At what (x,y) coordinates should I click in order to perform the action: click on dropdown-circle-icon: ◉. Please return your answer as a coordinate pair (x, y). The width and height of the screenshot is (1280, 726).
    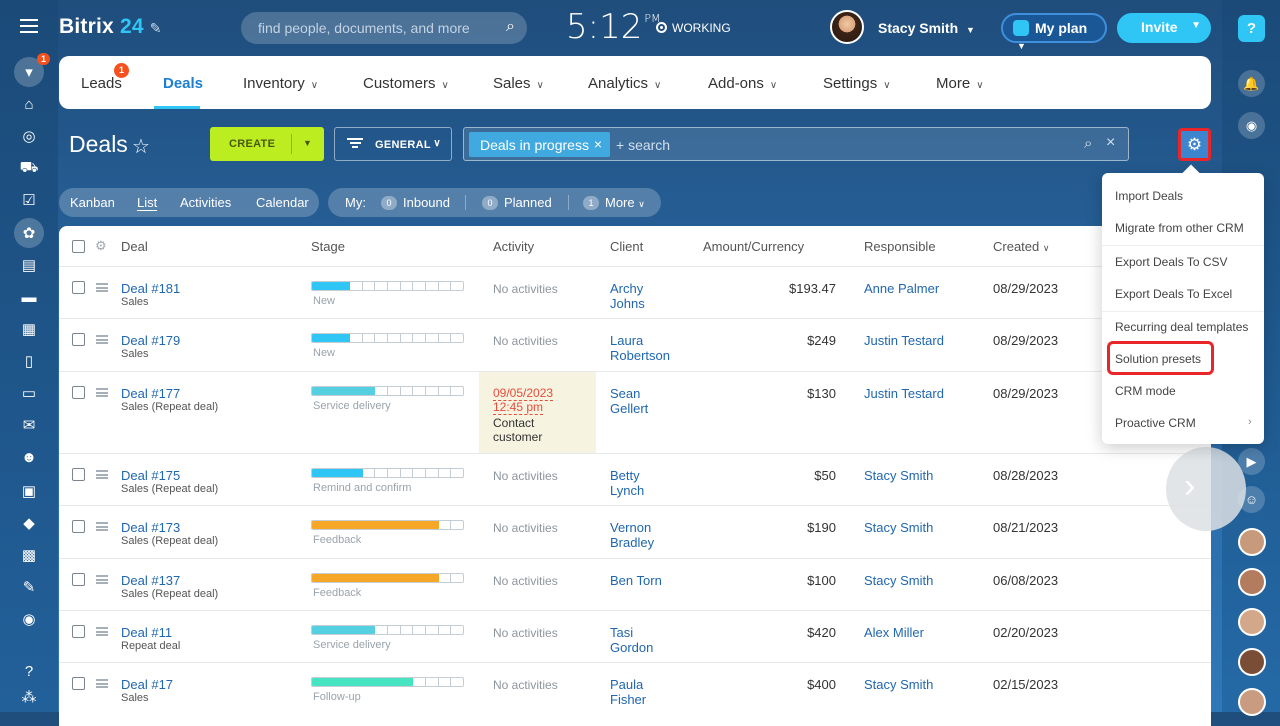
    Looking at the image, I should click on (29, 619).